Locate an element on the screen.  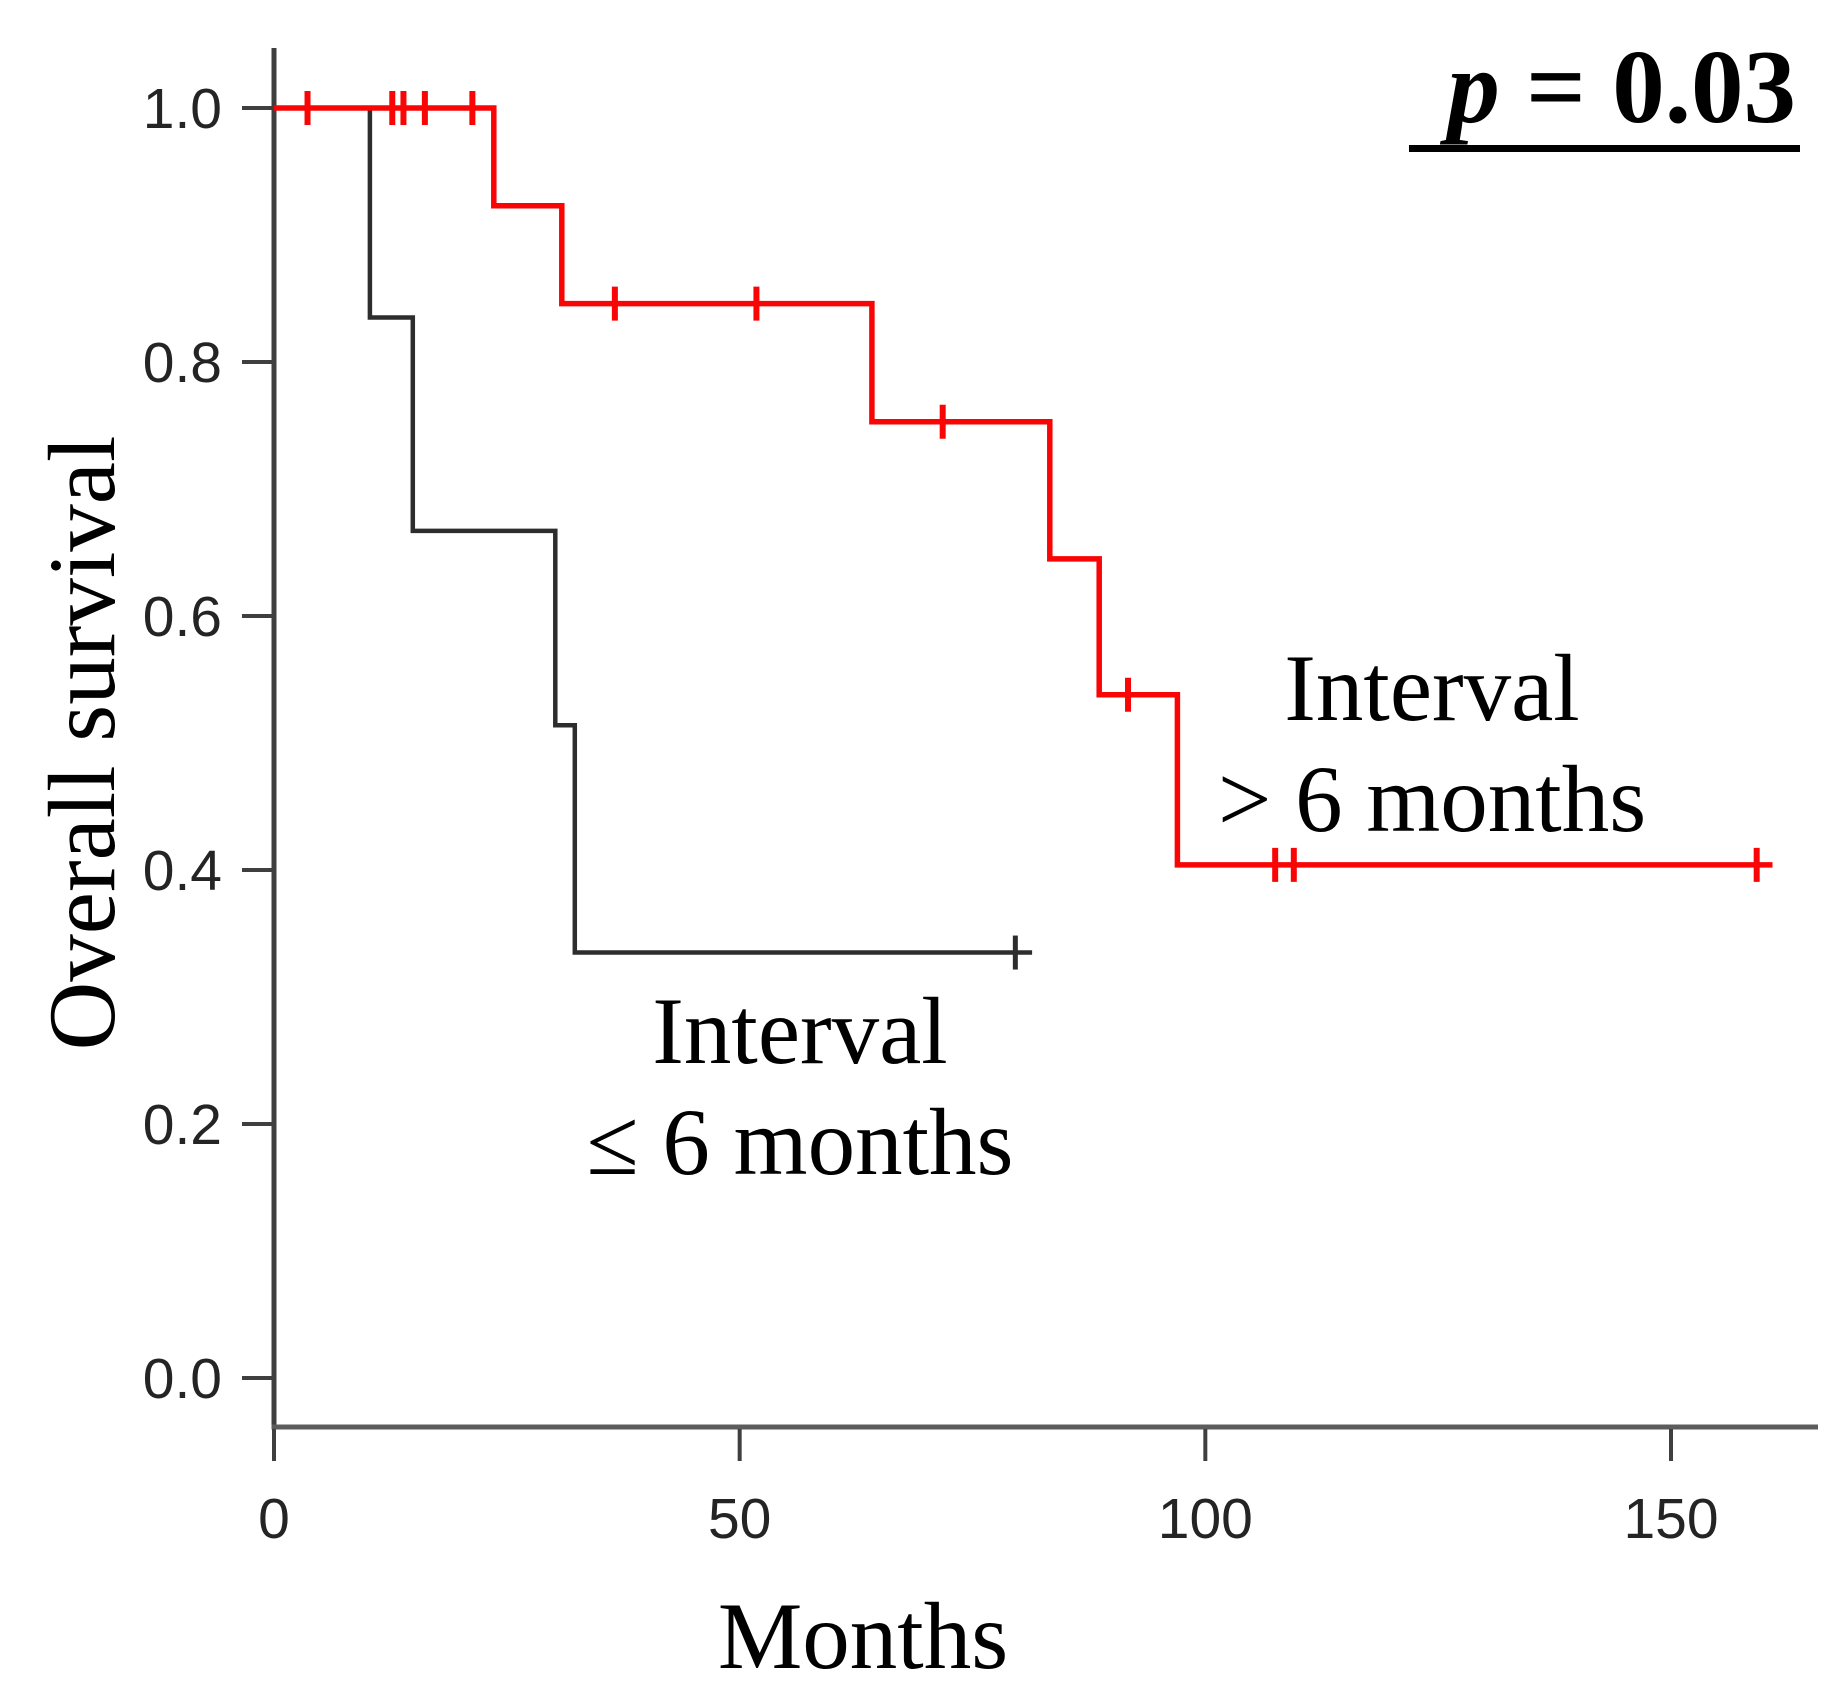
p-value-text: = 0.03 is located at coordinates (1647, 86).